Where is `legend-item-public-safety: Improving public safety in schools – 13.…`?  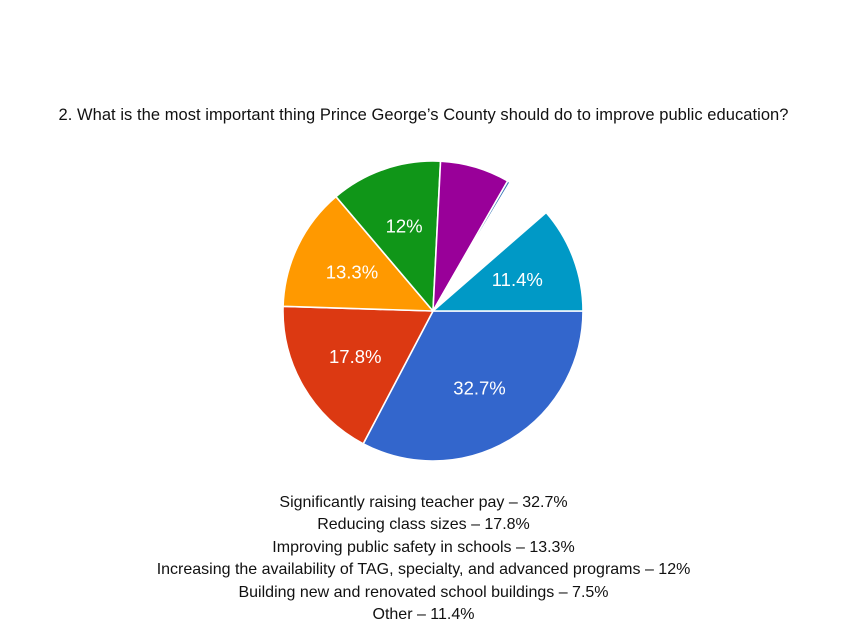
legend-item-public-safety: Improving public safety in schools – 13.… is located at coordinates (423, 547).